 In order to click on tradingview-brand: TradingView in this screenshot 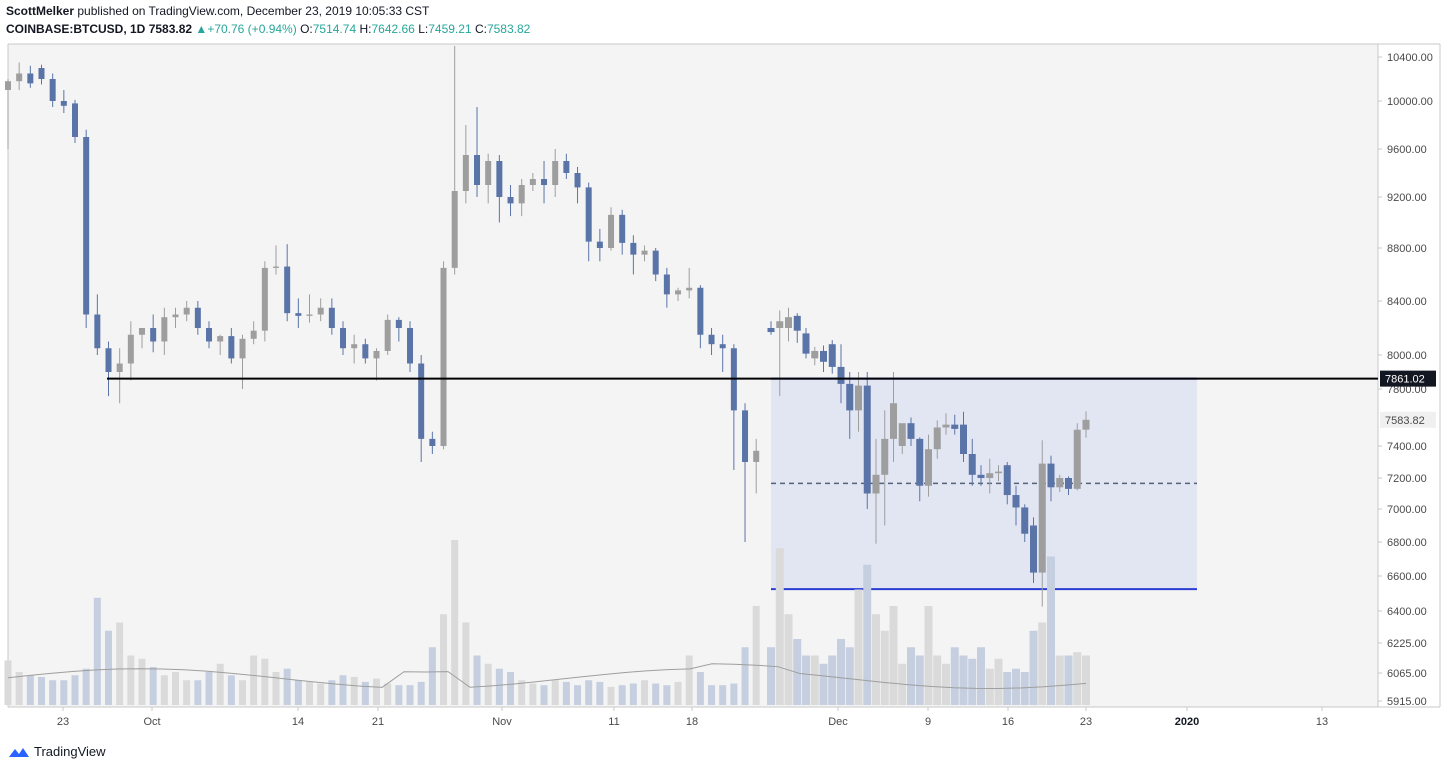, I will do `click(57, 751)`.